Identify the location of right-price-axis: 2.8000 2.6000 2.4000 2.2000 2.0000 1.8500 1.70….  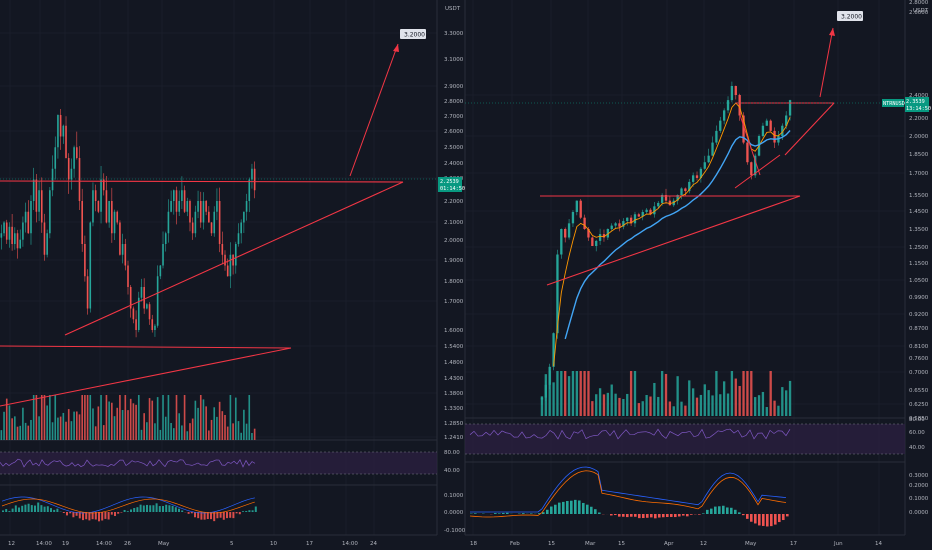
(919, 258).